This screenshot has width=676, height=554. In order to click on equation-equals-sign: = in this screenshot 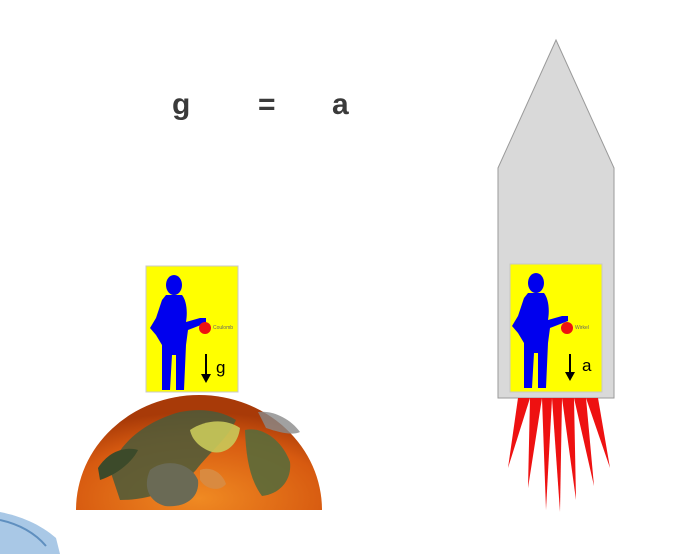, I will do `click(267, 104)`.